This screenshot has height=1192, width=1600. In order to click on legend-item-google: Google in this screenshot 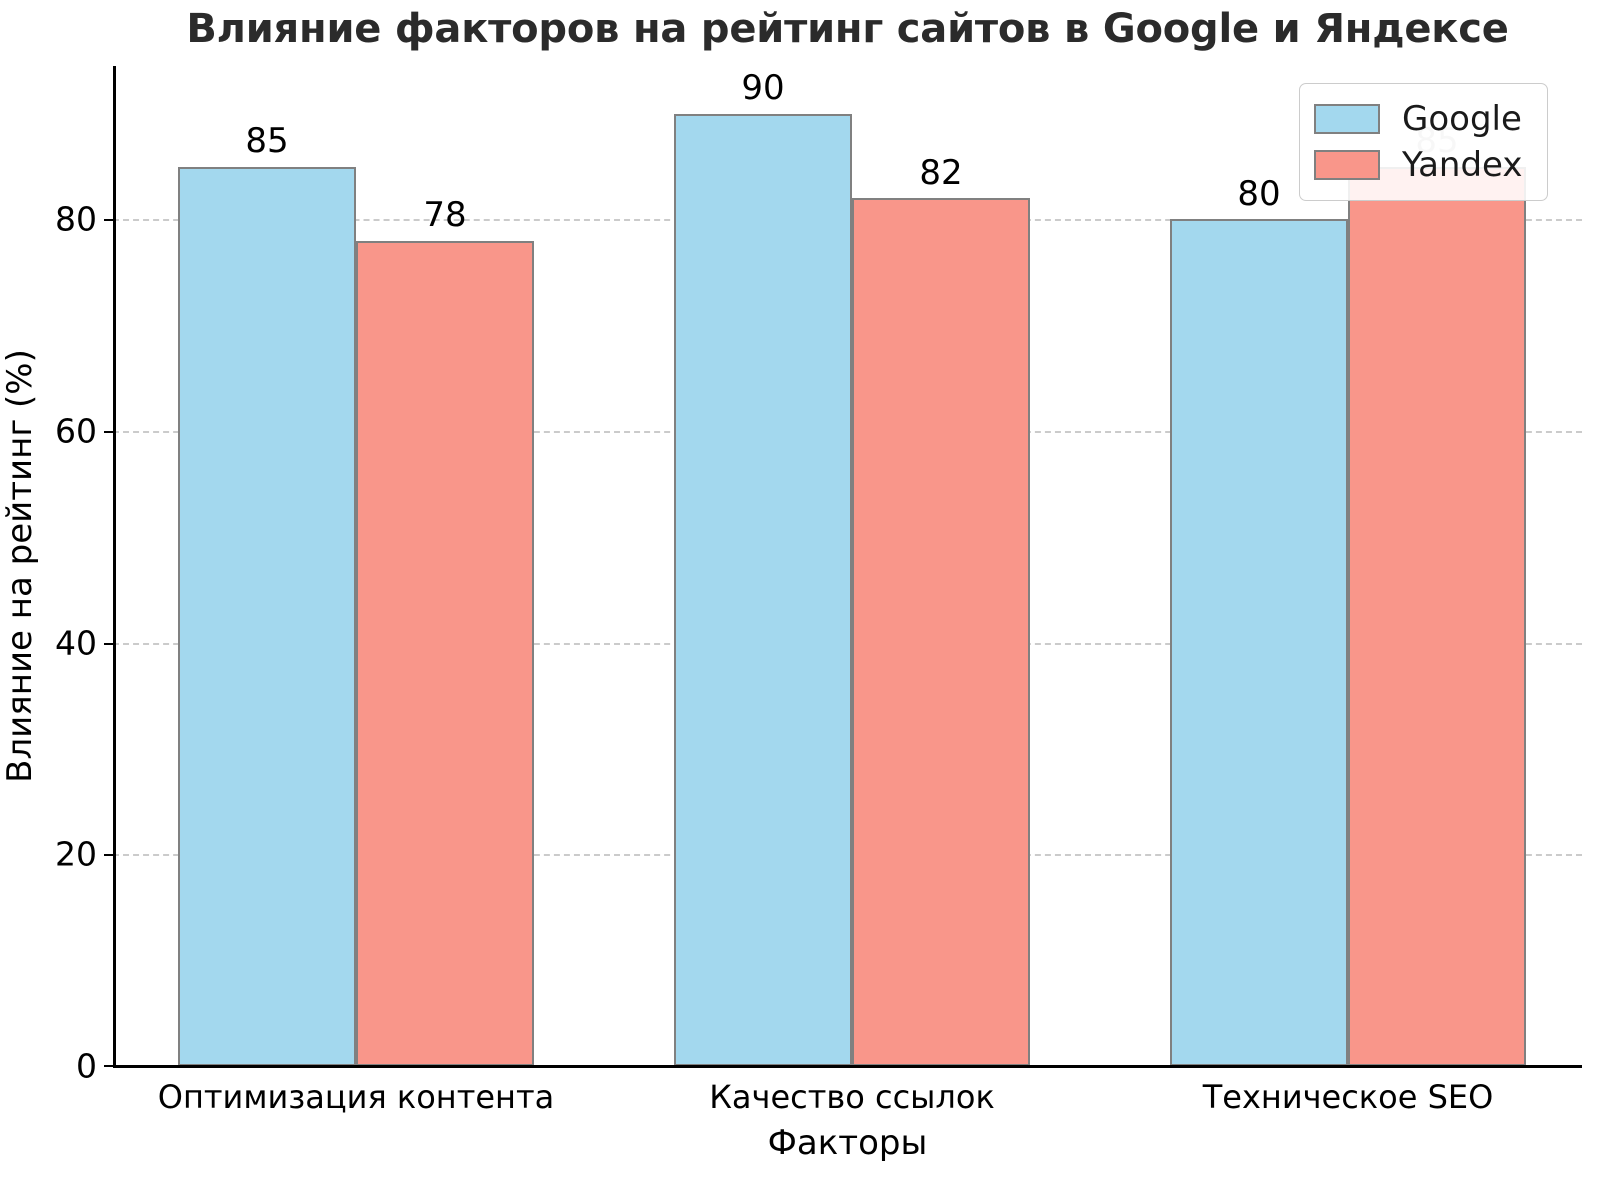, I will do `click(1423, 119)`.